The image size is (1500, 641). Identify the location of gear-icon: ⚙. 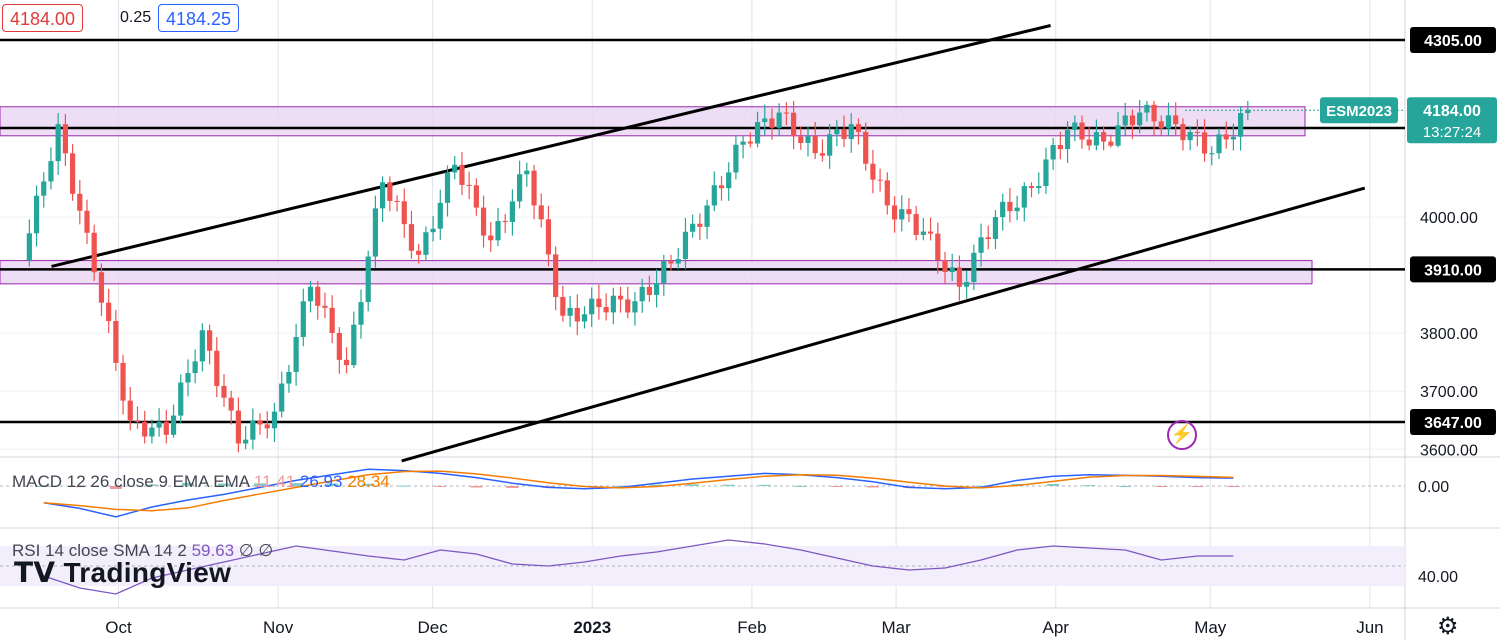
(1448, 626).